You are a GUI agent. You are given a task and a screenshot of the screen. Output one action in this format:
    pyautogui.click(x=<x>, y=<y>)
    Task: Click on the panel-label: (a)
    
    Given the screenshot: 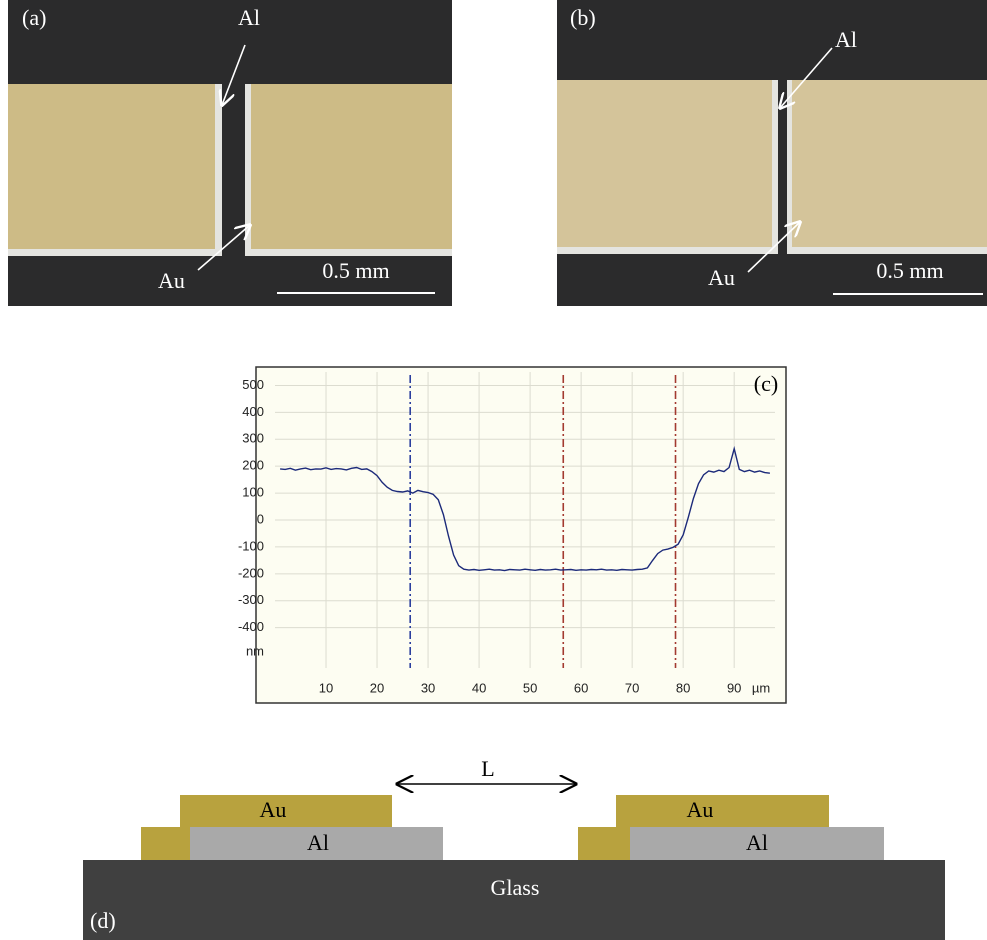 What is the action you would take?
    pyautogui.click(x=34, y=17)
    